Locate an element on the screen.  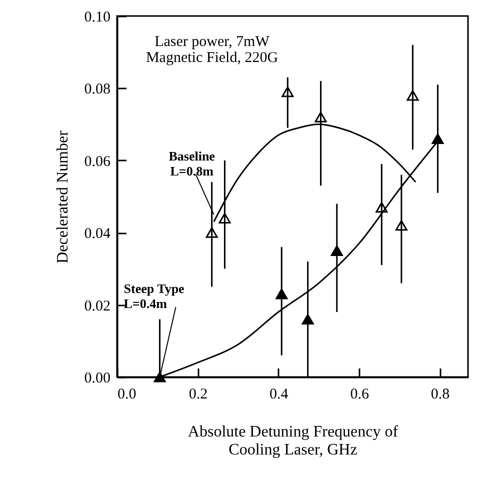
x-tick-label: 0.6 is located at coordinates (360, 394).